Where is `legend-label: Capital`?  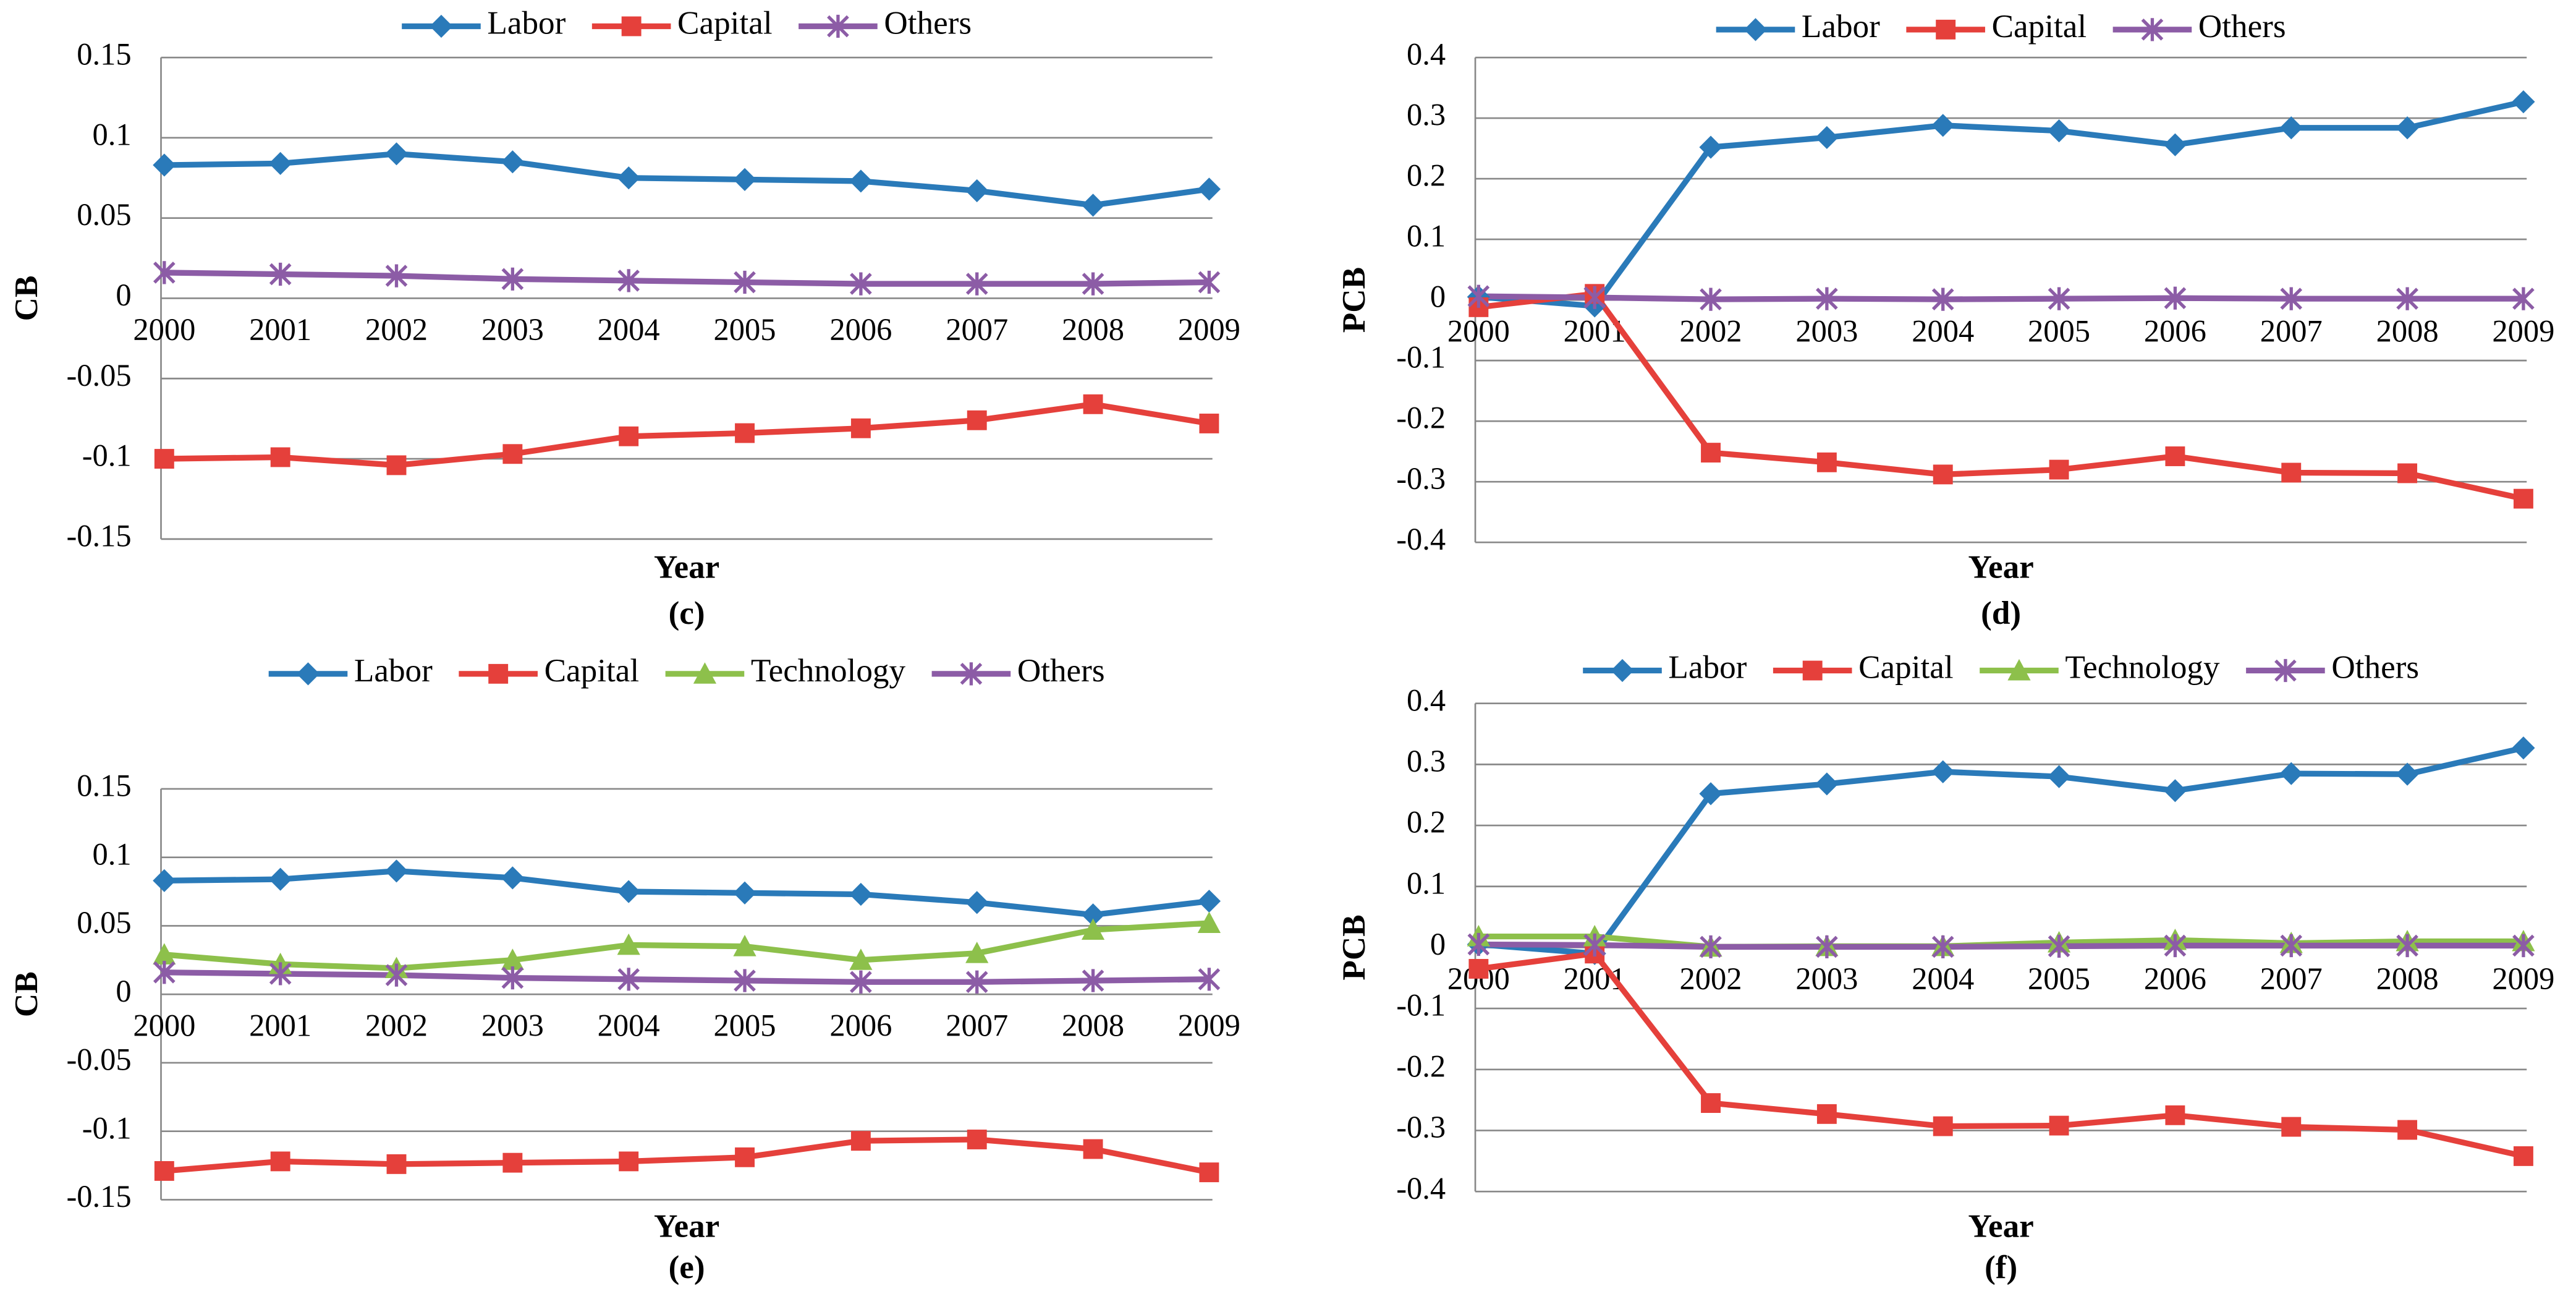 legend-label: Capital is located at coordinates (1906, 668).